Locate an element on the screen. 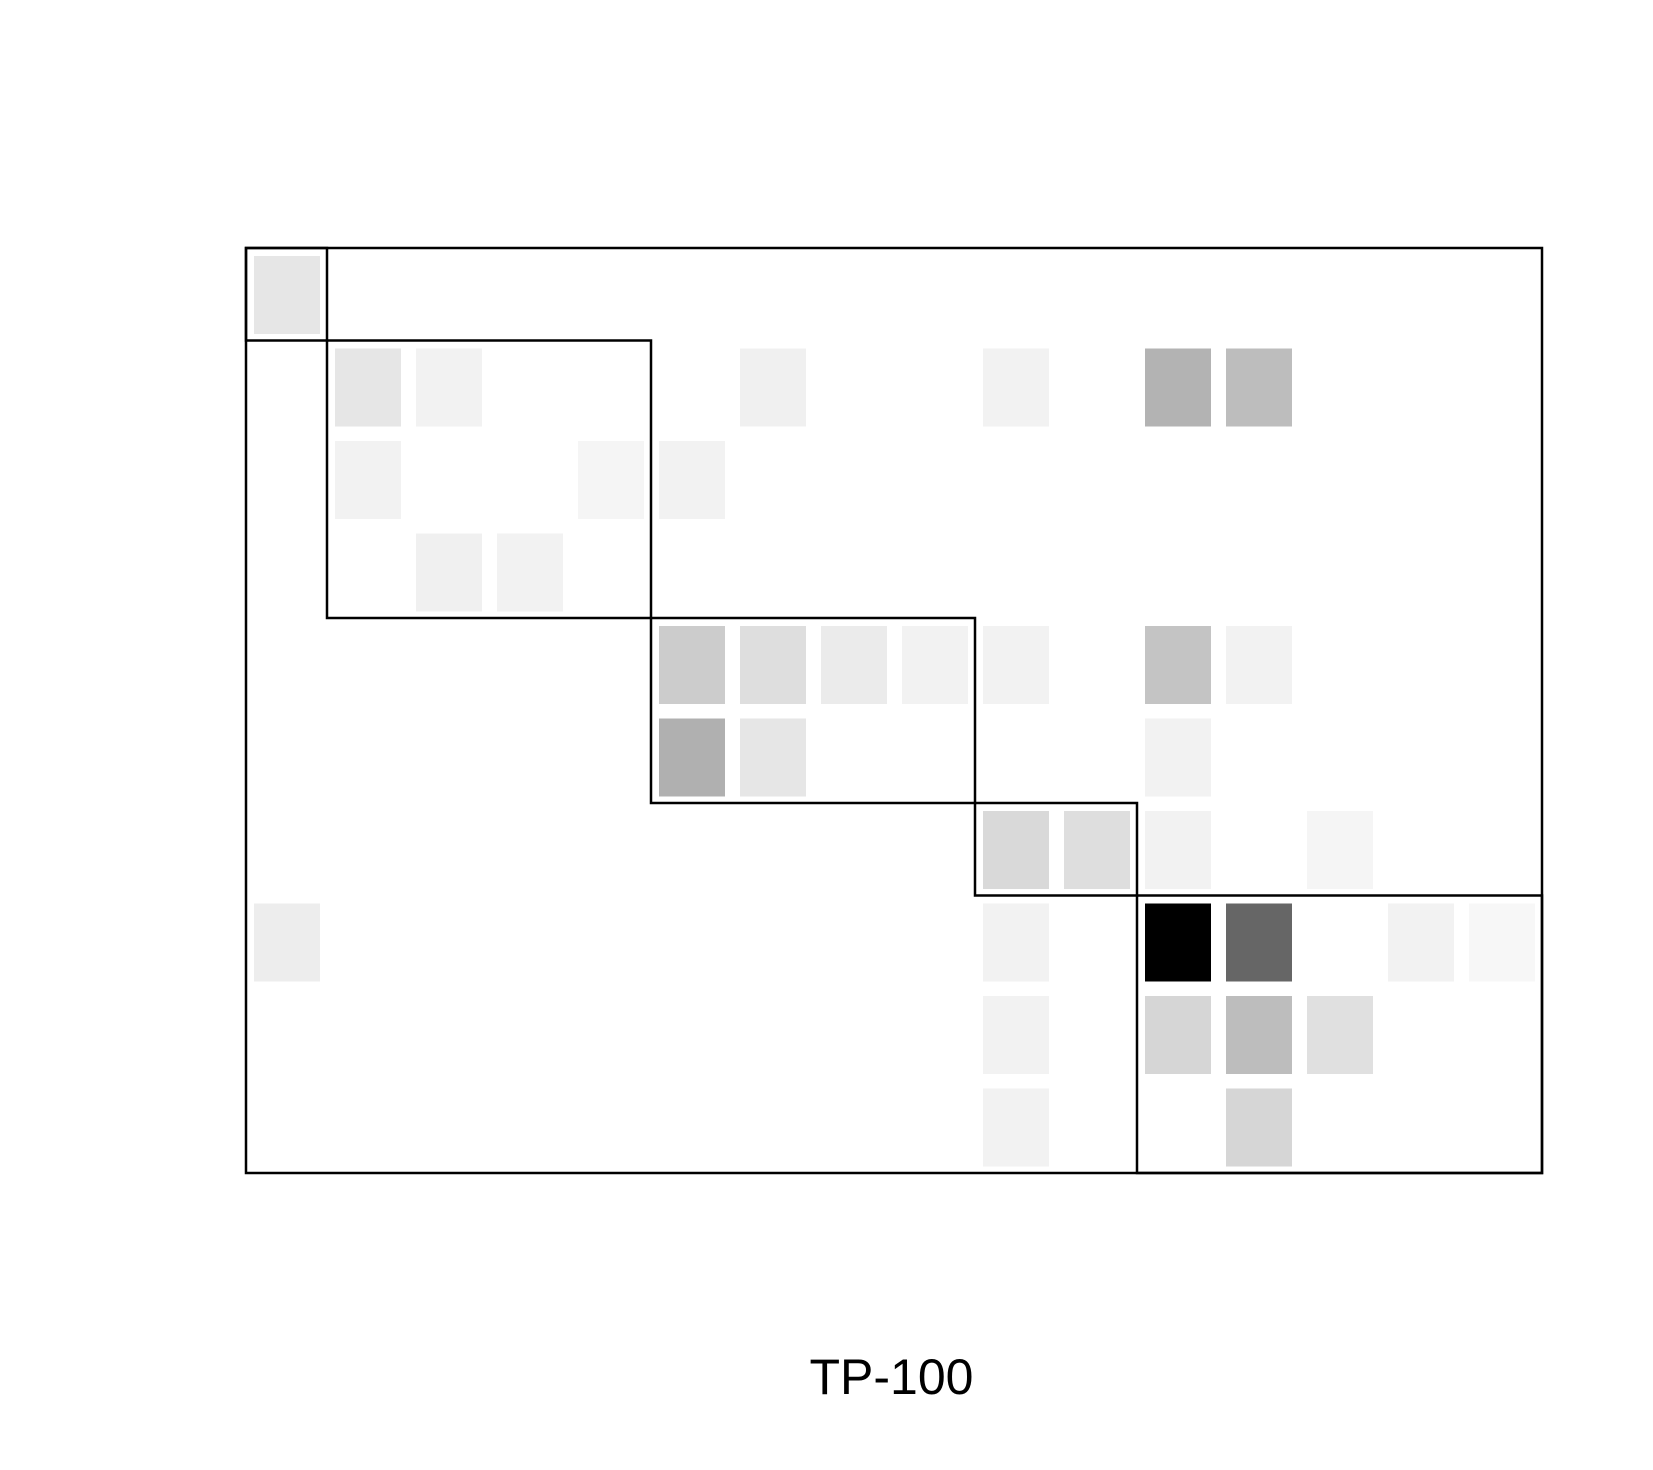  x-axis-label: TP-100 is located at coordinates (891, 1377).